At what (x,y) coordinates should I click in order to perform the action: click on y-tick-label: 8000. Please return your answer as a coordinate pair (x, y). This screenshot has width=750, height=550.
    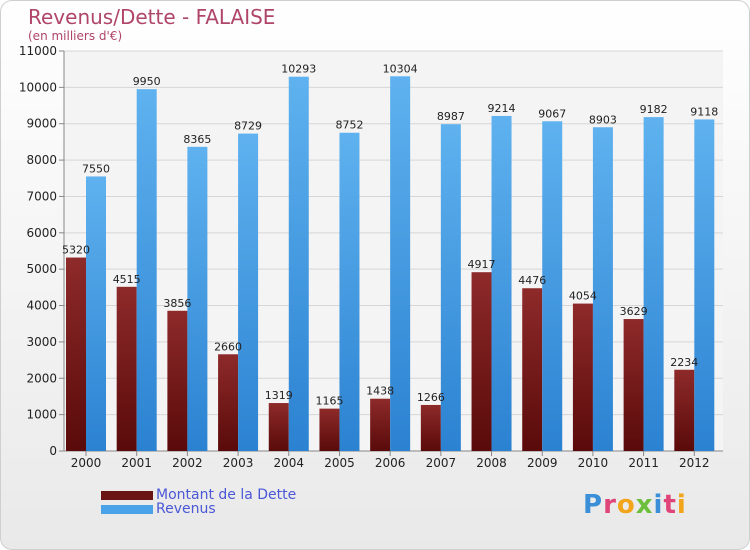
    Looking at the image, I should click on (41, 160).